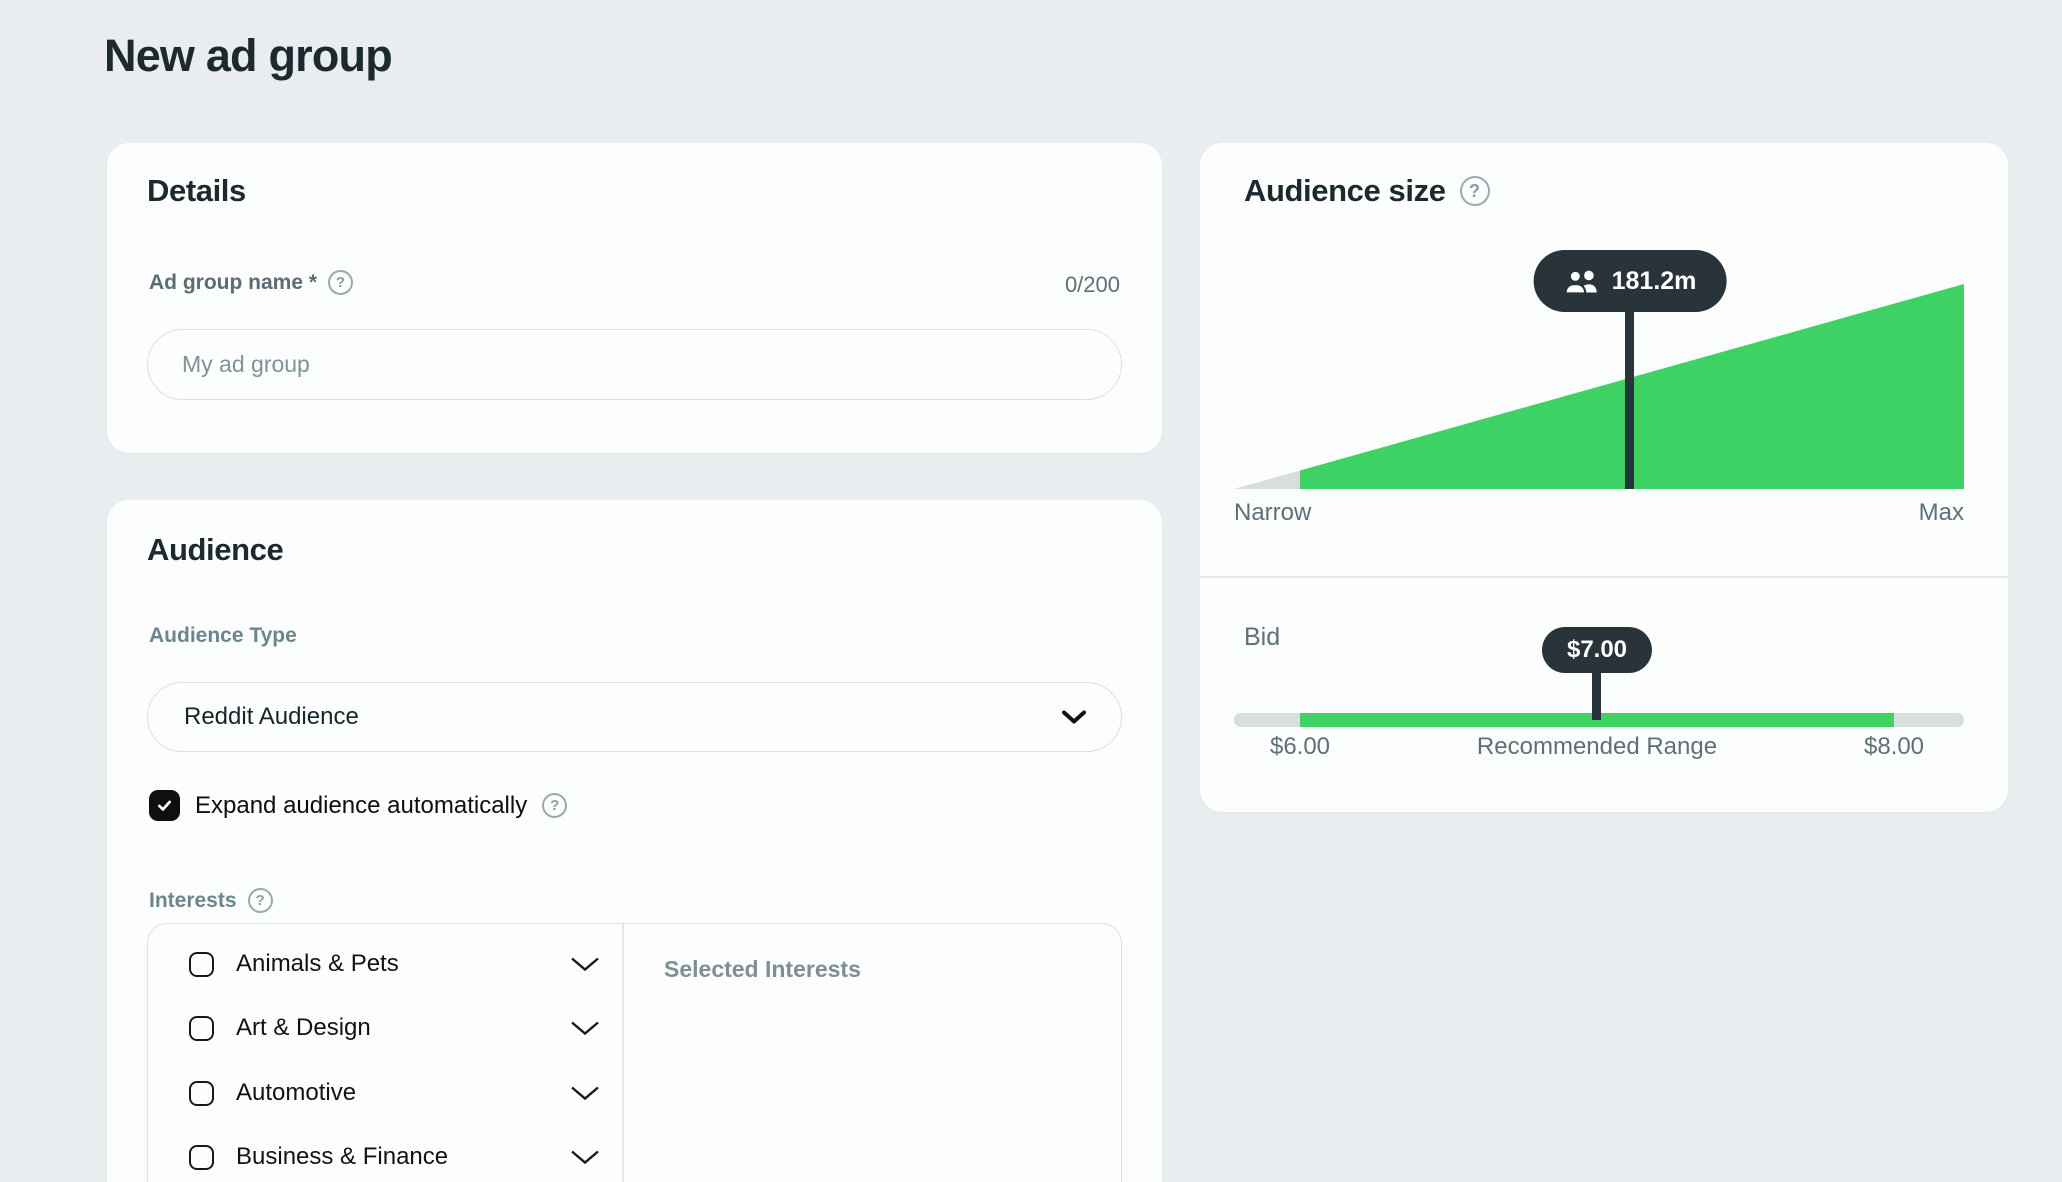 The height and width of the screenshot is (1182, 2062). I want to click on interest-row-business-finance: Business & Finance, so click(385, 1153).